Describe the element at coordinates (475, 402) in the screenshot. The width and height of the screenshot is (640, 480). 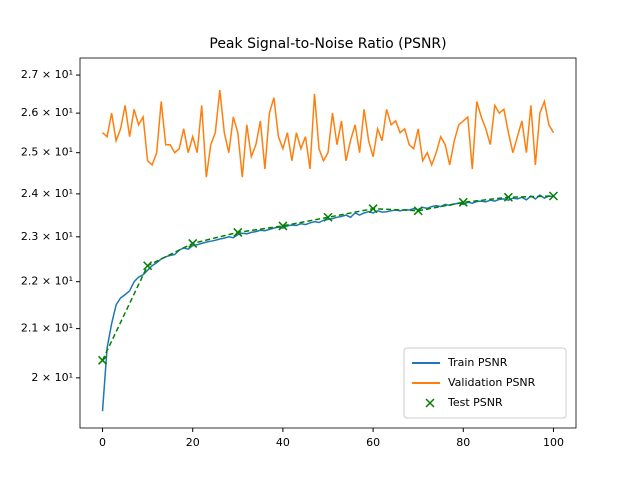
I see `legend-label: Test PSNR` at that location.